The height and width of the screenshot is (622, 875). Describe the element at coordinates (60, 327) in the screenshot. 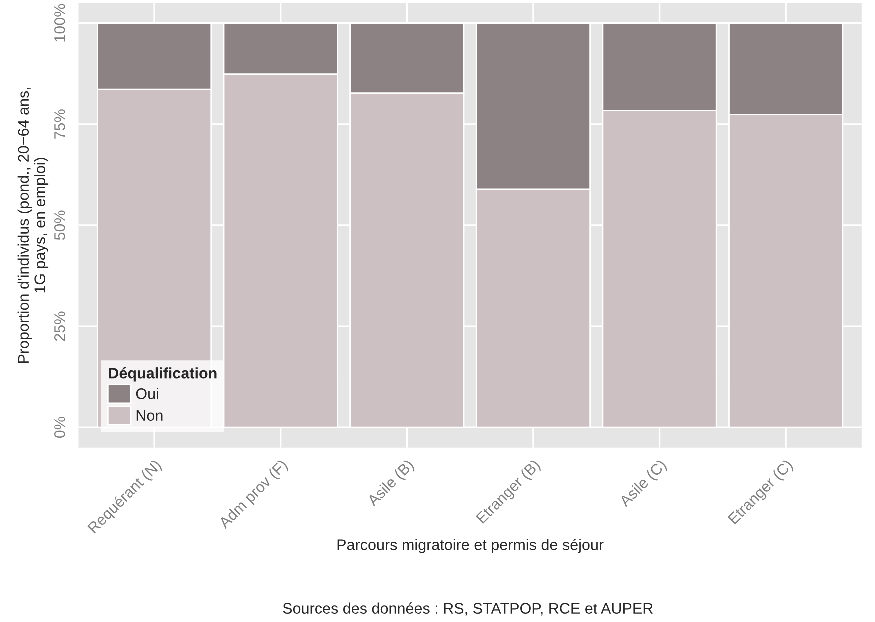

I see `y-tick-label: 25%` at that location.